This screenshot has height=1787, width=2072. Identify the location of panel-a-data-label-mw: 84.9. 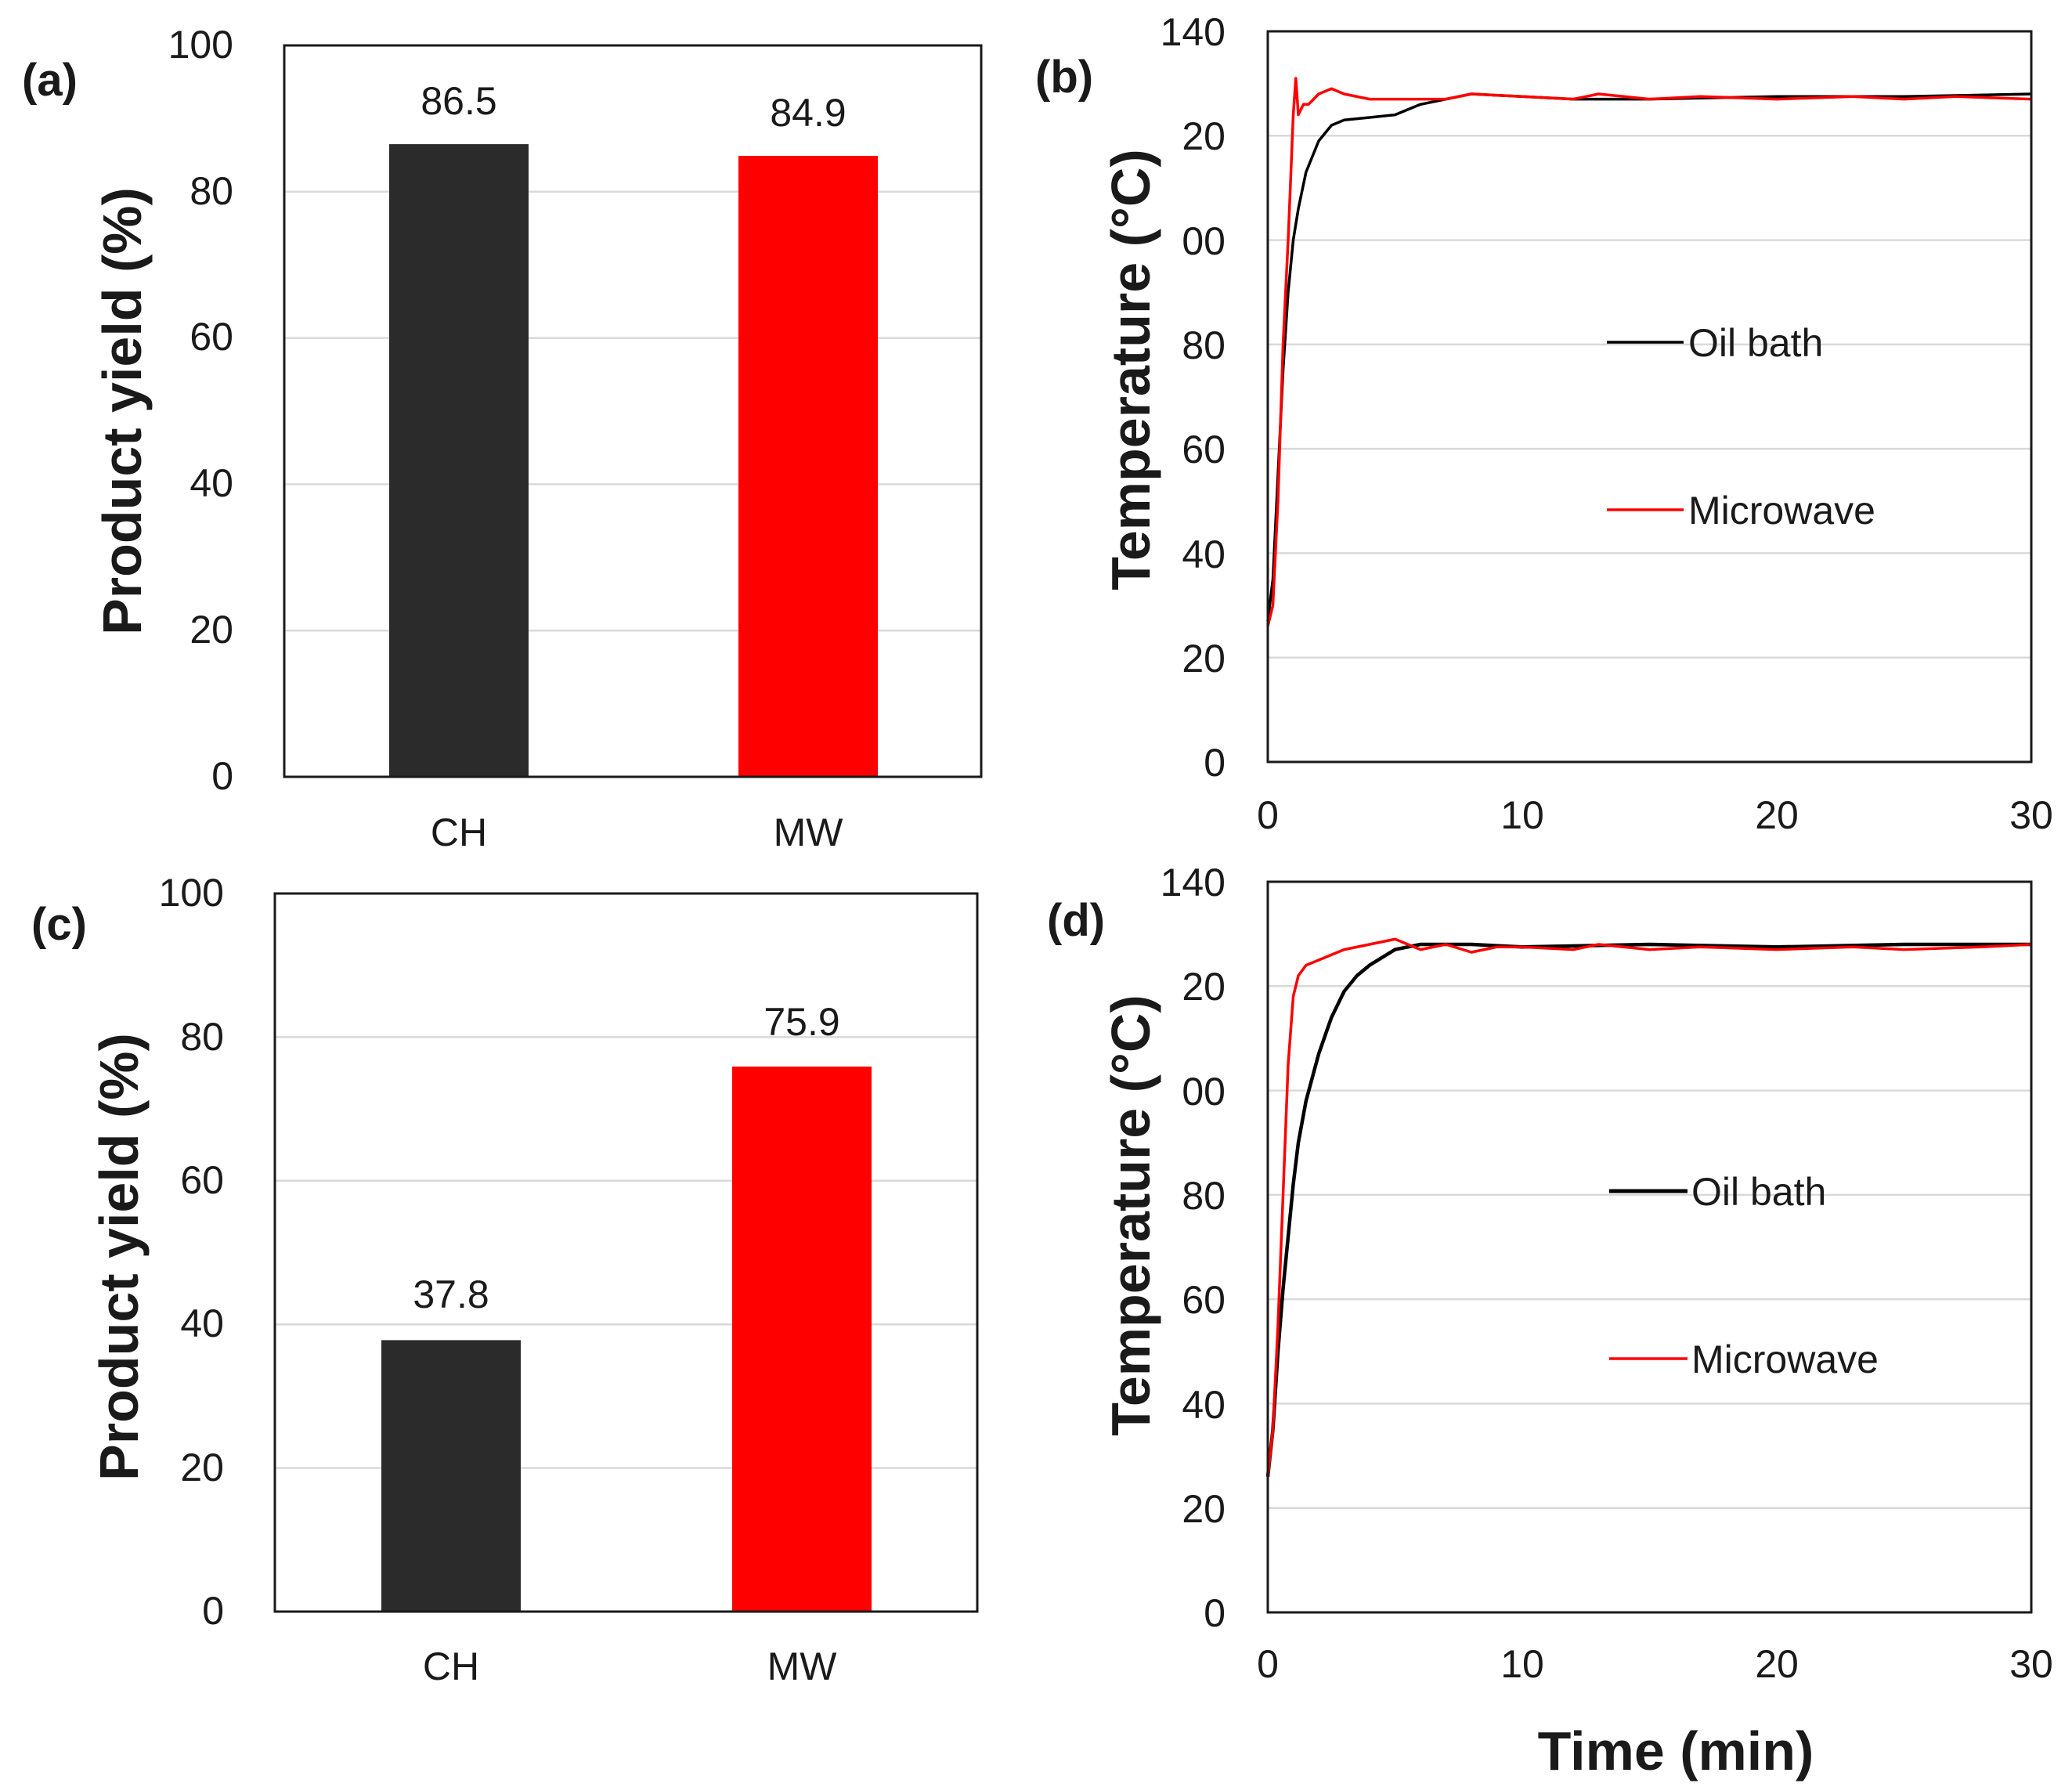
(808, 113).